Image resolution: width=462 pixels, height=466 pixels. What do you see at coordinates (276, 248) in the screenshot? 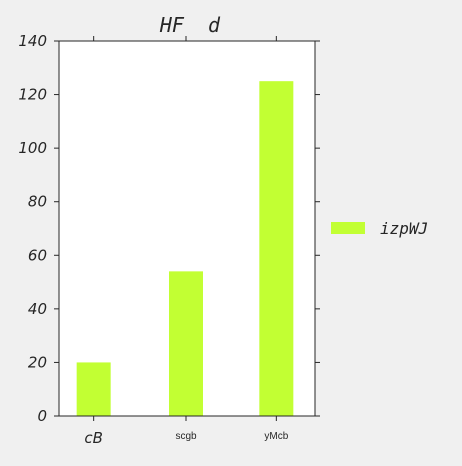
I see `bar-yMcb` at bounding box center [276, 248].